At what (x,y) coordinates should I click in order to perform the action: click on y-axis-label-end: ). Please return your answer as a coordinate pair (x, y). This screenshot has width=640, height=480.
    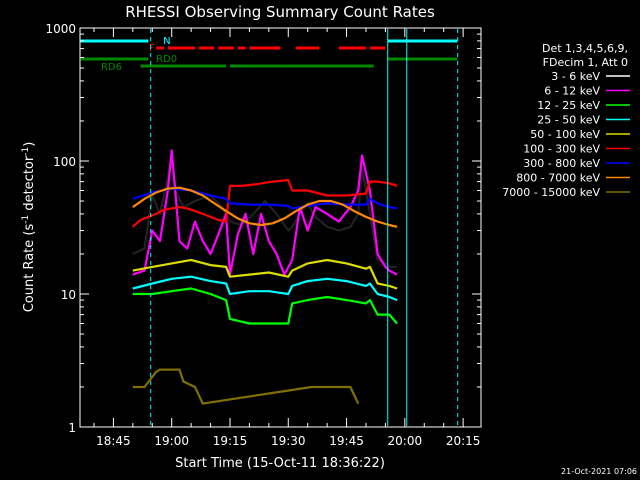
    Looking at the image, I should click on (29, 144).